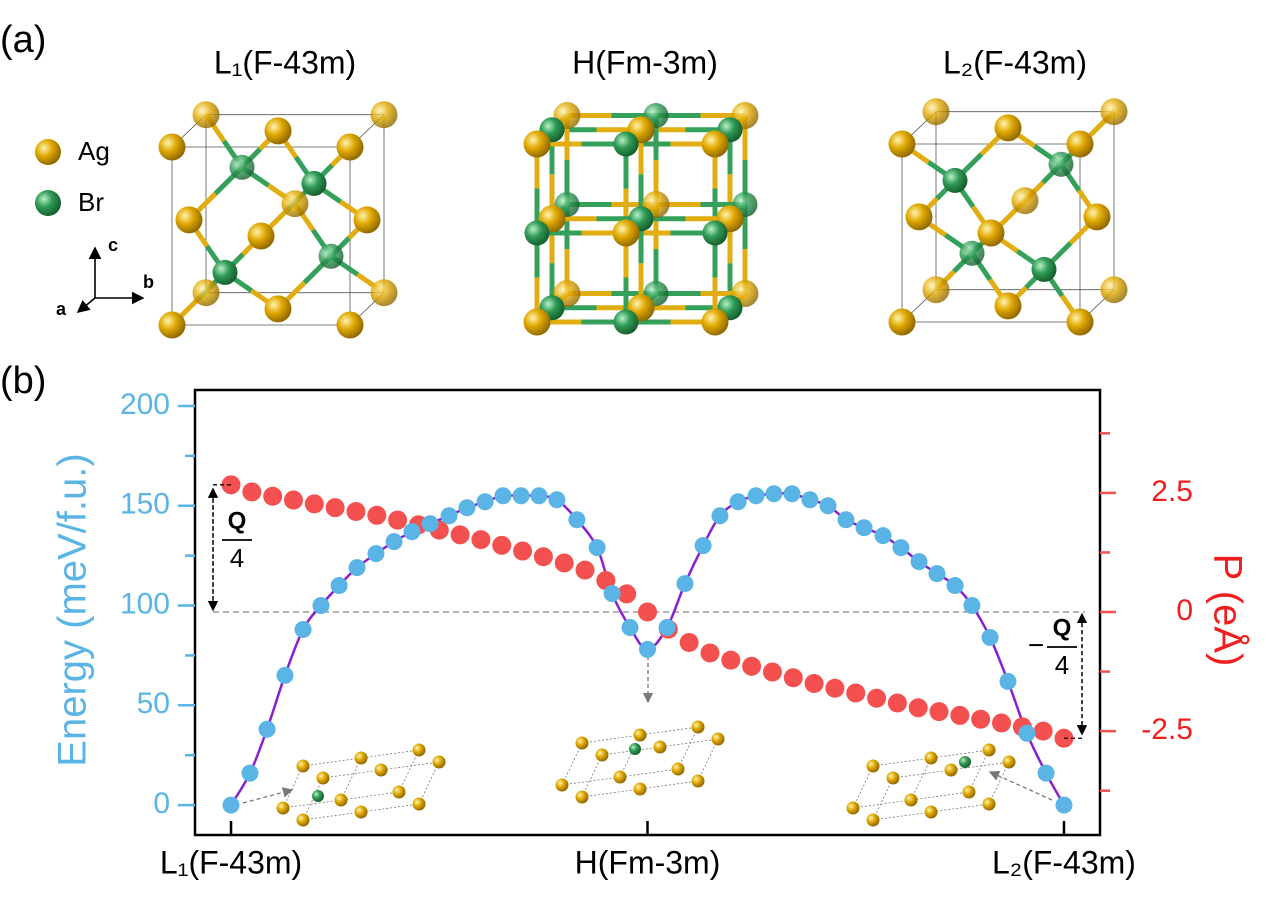 This screenshot has height=904, width=1269. What do you see at coordinates (645, 62) in the screenshot?
I see `structure-title: H(Fm-3m)` at bounding box center [645, 62].